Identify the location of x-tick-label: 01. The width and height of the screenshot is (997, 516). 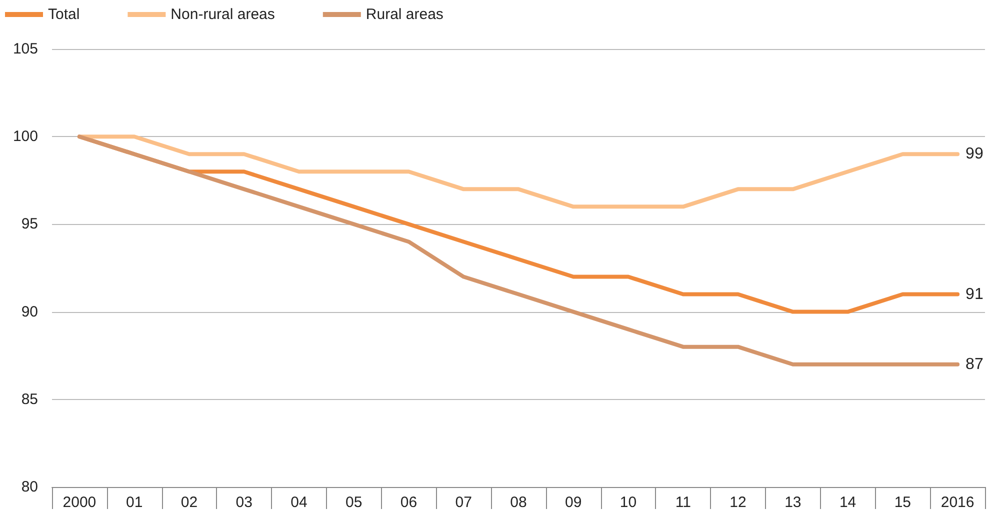
(134, 502).